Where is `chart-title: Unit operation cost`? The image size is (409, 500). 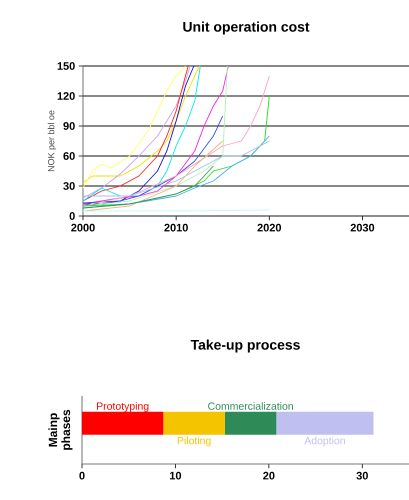
chart-title: Unit operation cost is located at coordinates (246, 27).